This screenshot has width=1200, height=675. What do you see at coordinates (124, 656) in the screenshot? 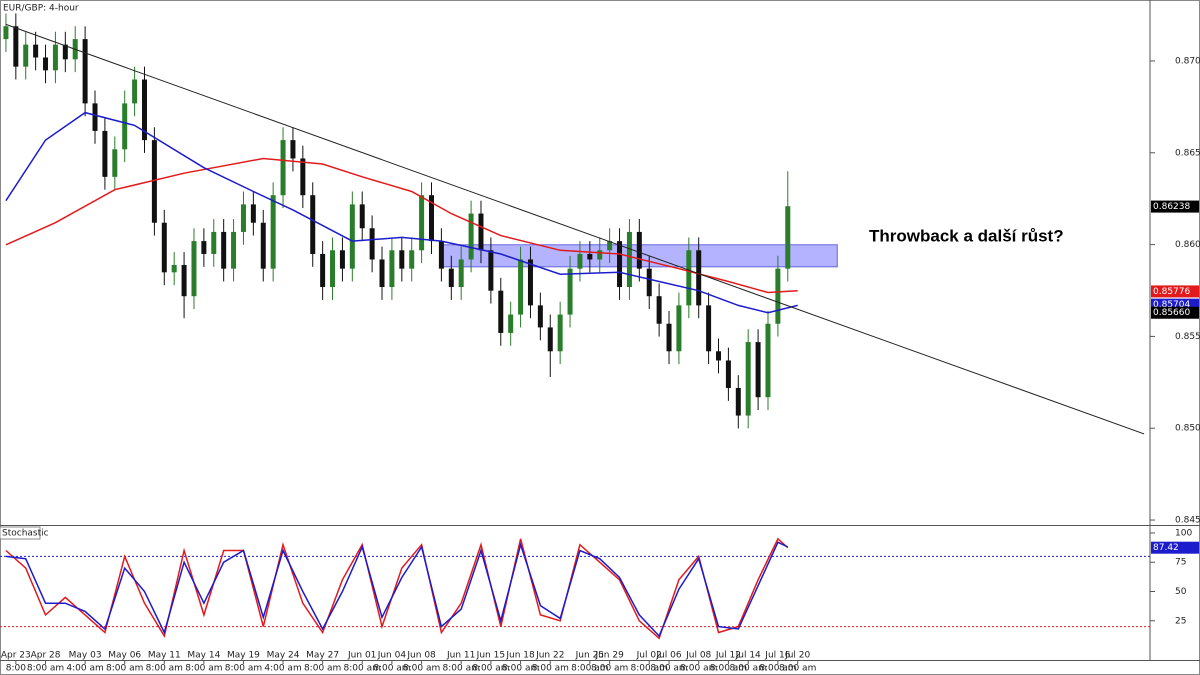
I see `x-tick-label: May 06` at bounding box center [124, 656].